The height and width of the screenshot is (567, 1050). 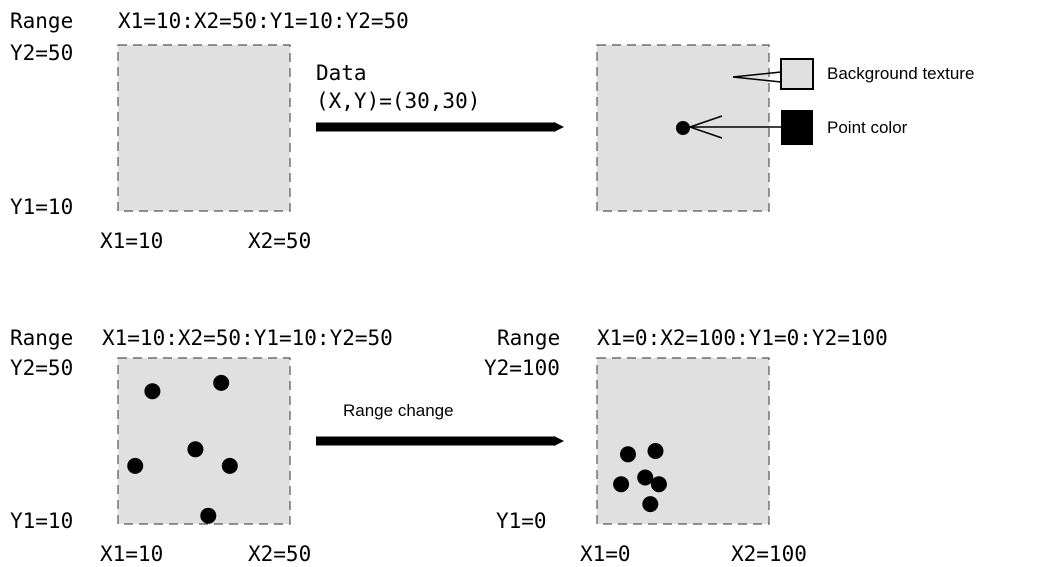 I want to click on data-arrow-label-line2: (X,Y)=(30,30), so click(x=398, y=101).